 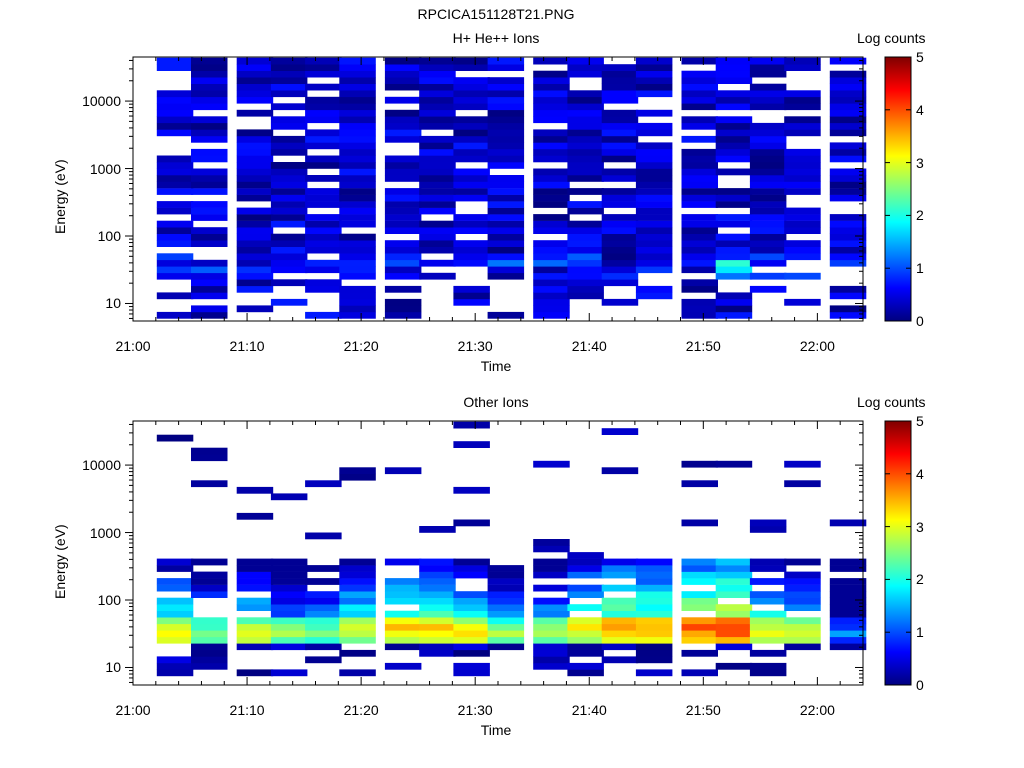 What do you see at coordinates (101, 101) in the screenshot?
I see `y-tick-label: 10000` at bounding box center [101, 101].